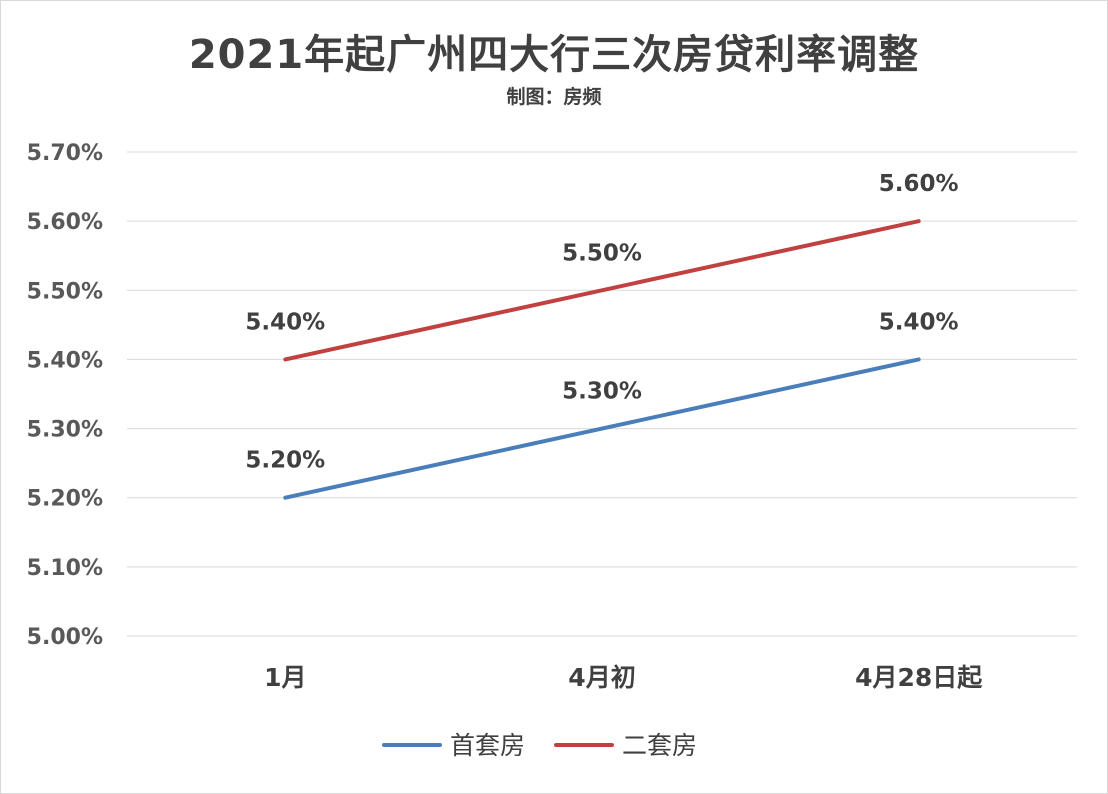 The width and height of the screenshot is (1108, 794). Describe the element at coordinates (554, 97) in the screenshot. I see `chart-subtitle: 制图：房频` at that location.